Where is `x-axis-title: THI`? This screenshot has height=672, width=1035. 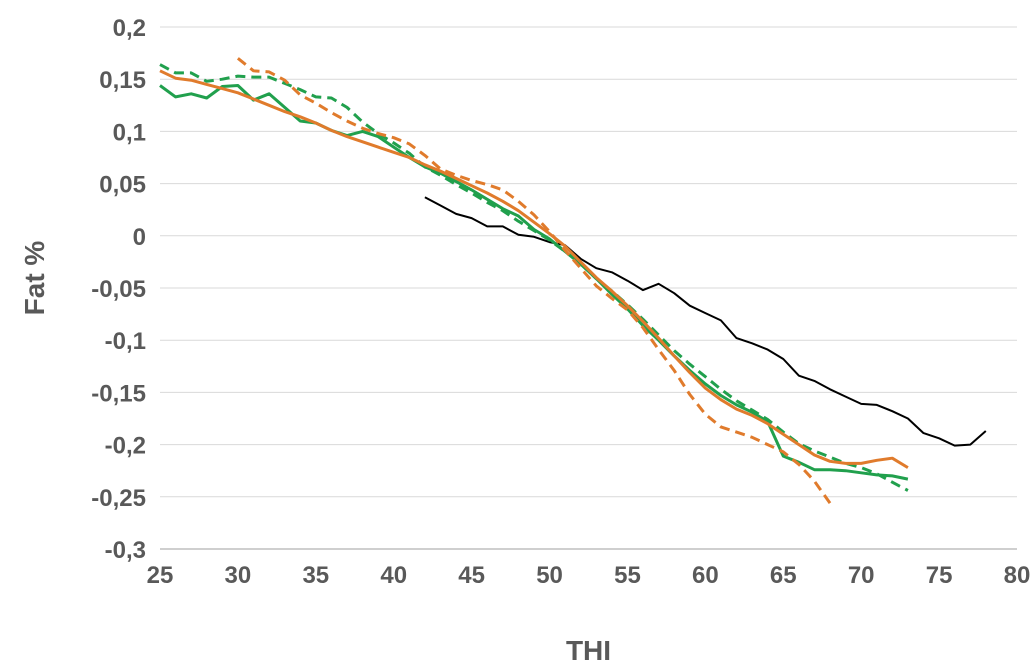 x-axis-title: THI is located at coordinates (588, 650).